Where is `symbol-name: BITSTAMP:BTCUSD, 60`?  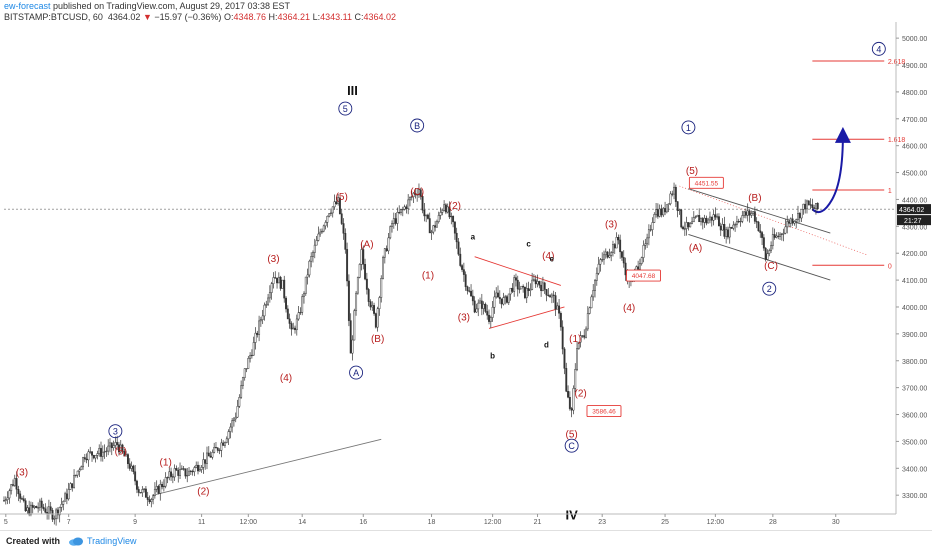 symbol-name: BITSTAMP:BTCUSD, 60 is located at coordinates (53, 17).